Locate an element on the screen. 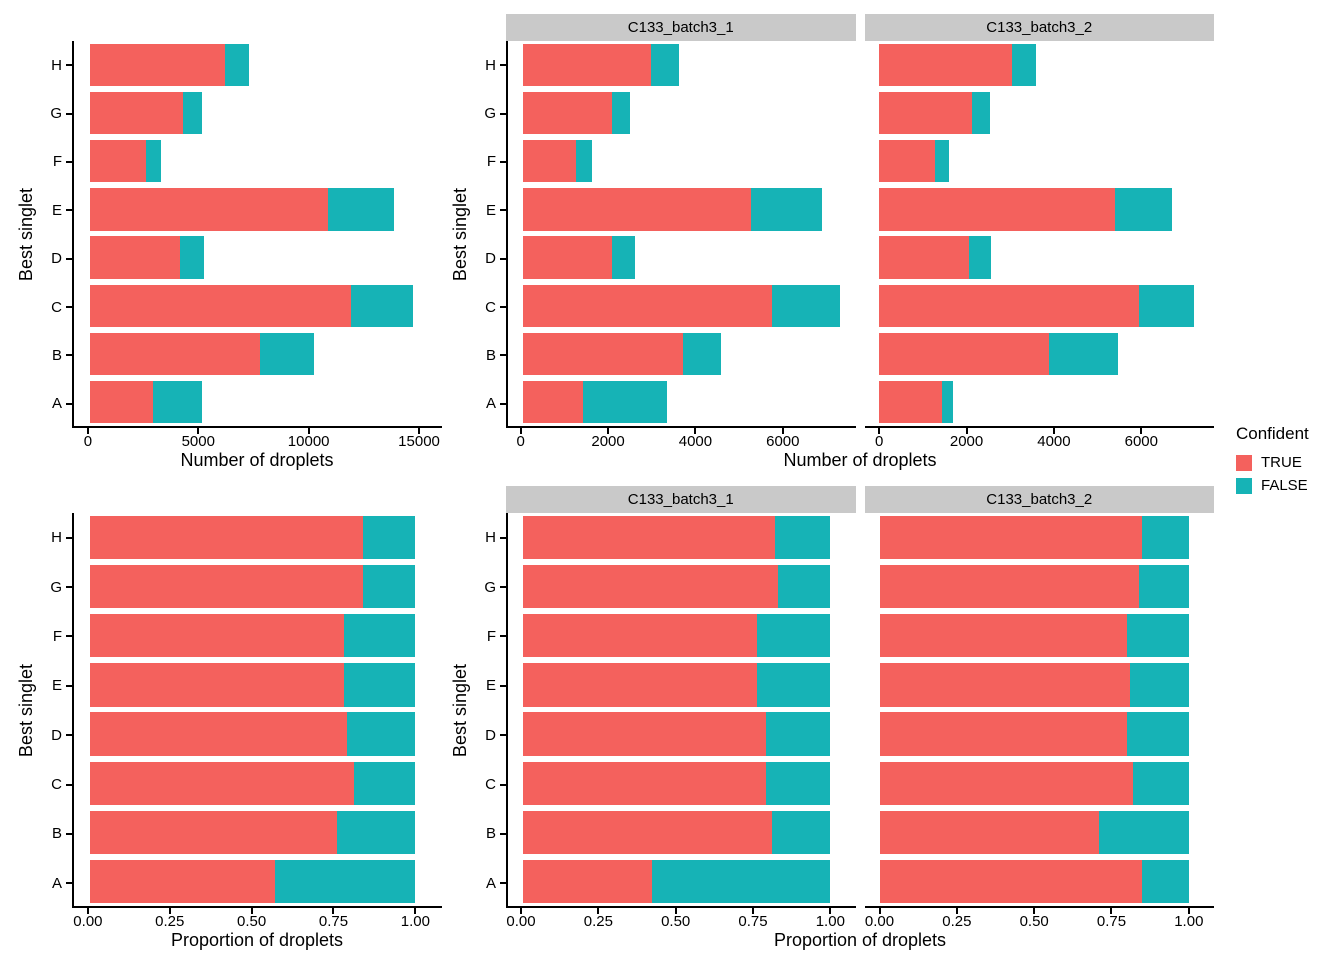 Image resolution: width=1344 pixels, height=960 pixels. legend-item-true: TRUE is located at coordinates (1272, 462).